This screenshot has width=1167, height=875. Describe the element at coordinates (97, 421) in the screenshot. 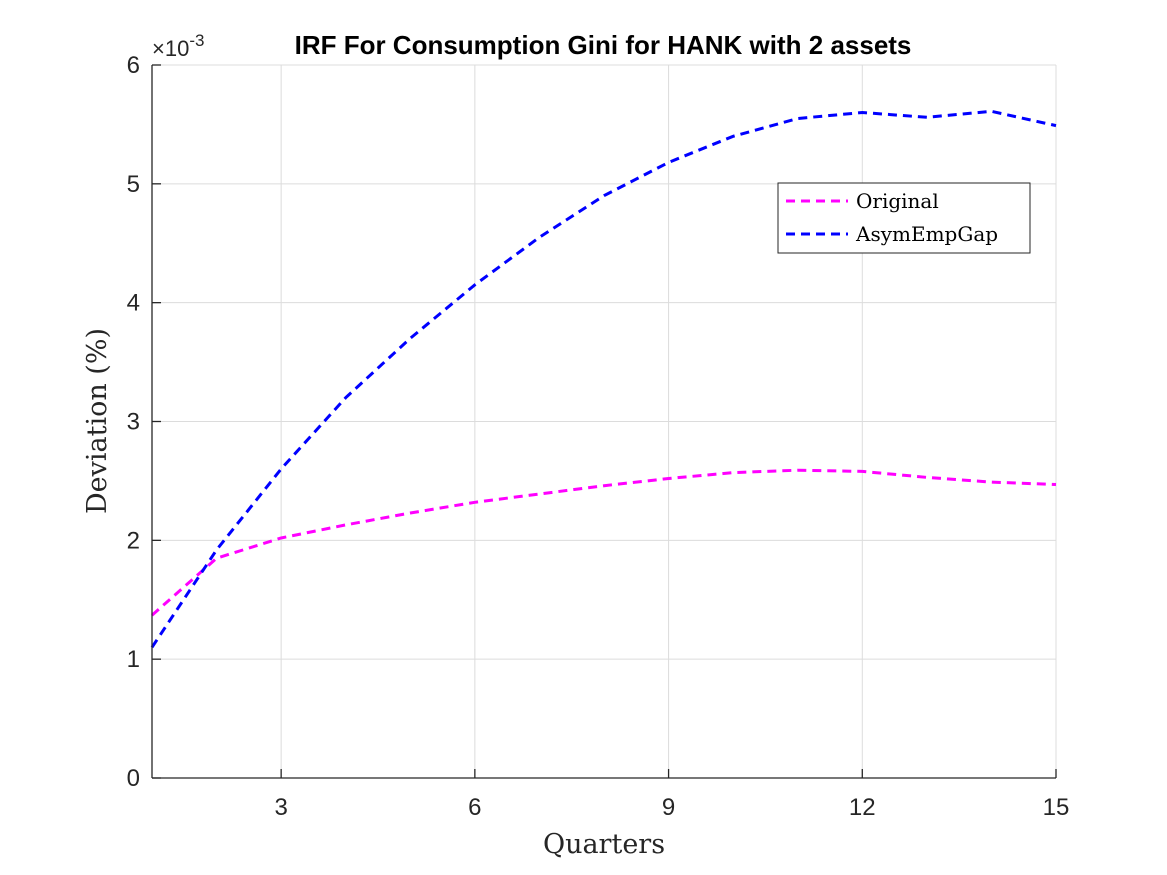

I see `y-axis-label: Deviation (%)` at that location.